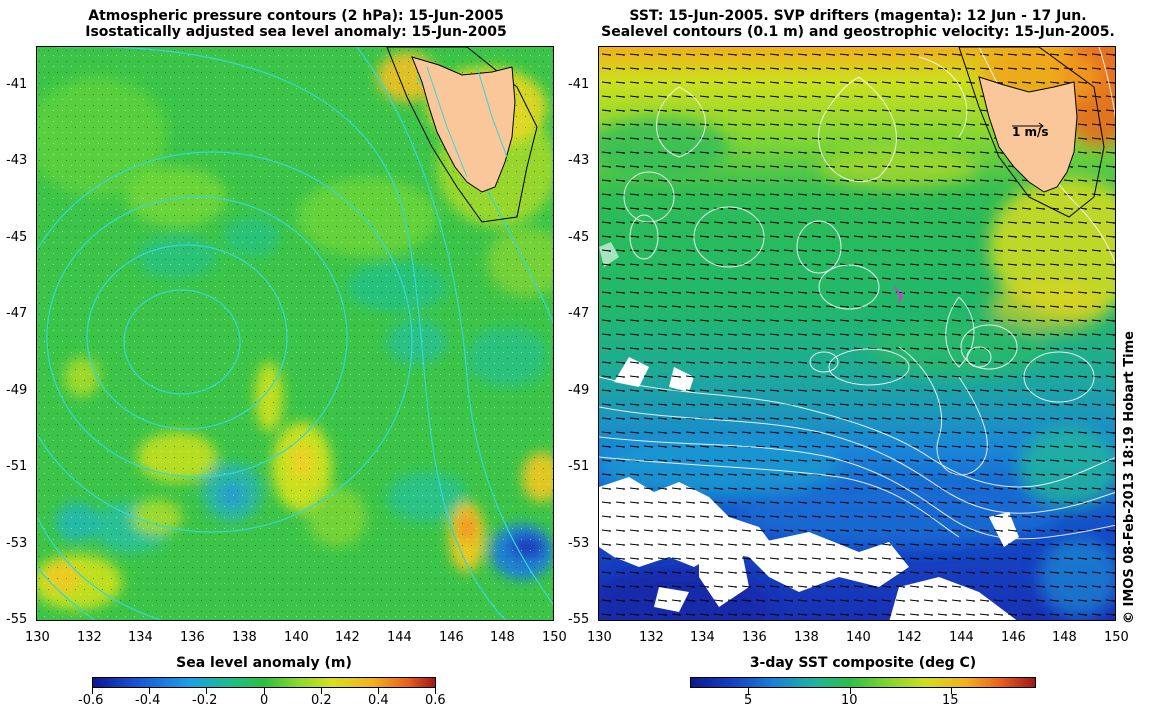 The height and width of the screenshot is (710, 1150). What do you see at coordinates (91, 700) in the screenshot?
I see `colorbar-tick-label: -0.6` at bounding box center [91, 700].